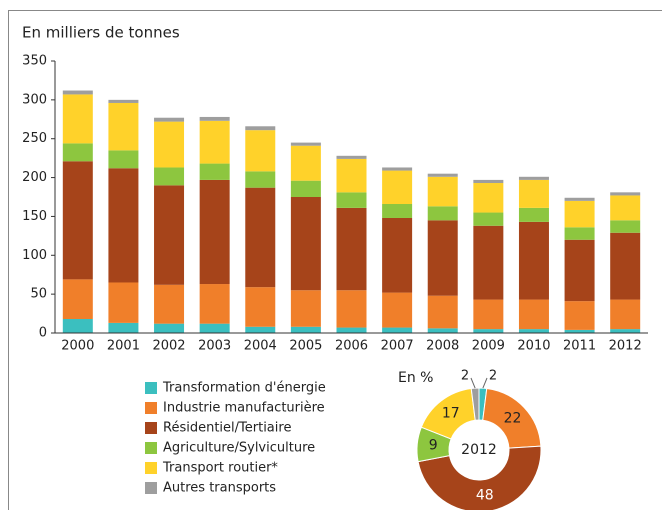 Image resolution: width=662 pixels, height=510 pixels. What do you see at coordinates (451, 414) in the screenshot?
I see `pie-value-label: 17` at bounding box center [451, 414].